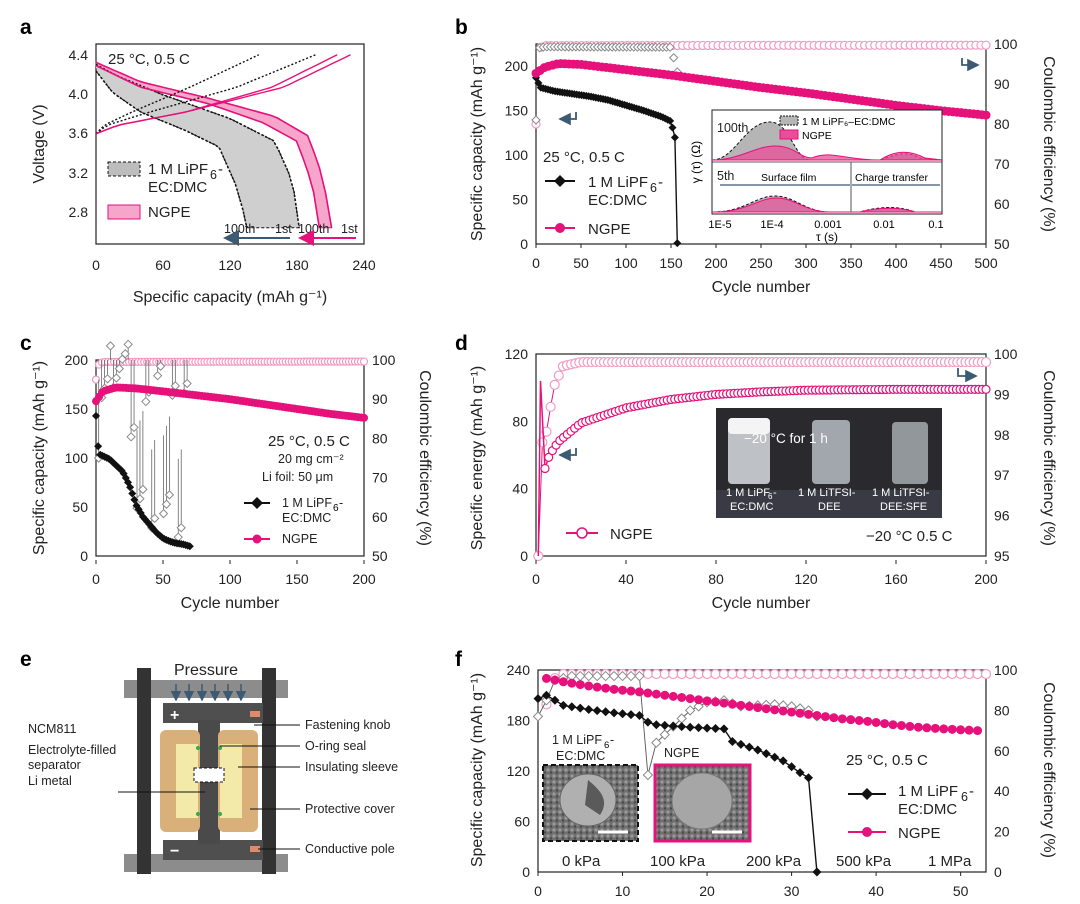  What do you see at coordinates (786, 438) in the screenshot?
I see `photo-caption: −20 °C for 1 h` at bounding box center [786, 438].